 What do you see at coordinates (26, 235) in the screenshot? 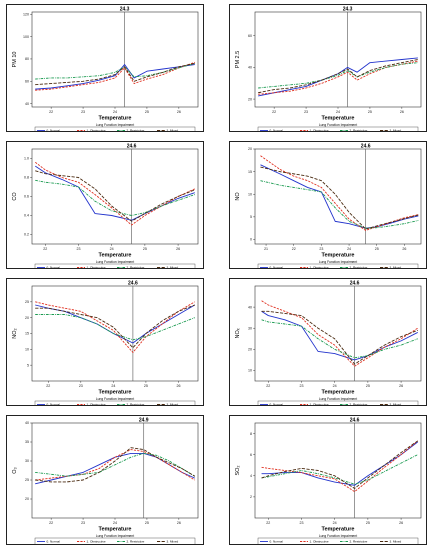
I see `y-tick-label: 0.2` at bounding box center [26, 235].